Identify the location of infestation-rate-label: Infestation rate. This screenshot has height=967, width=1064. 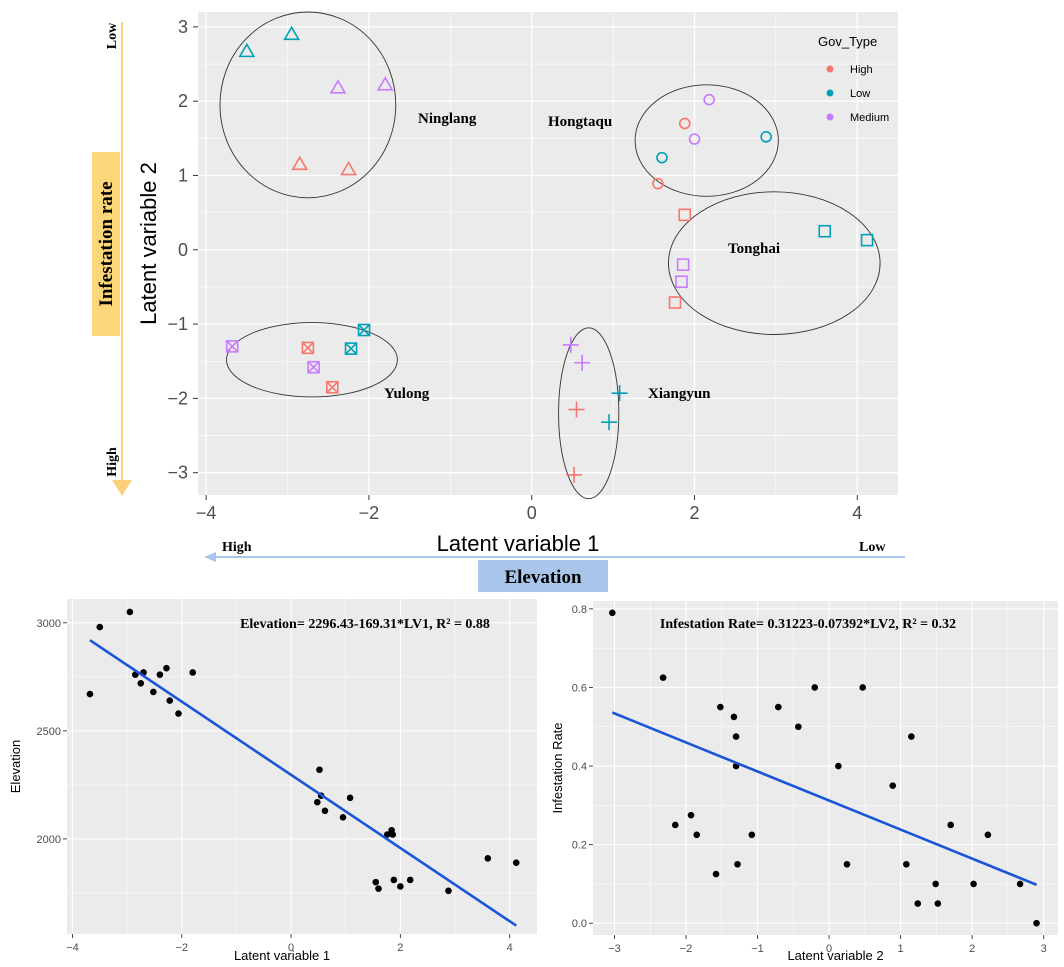
(106, 243).